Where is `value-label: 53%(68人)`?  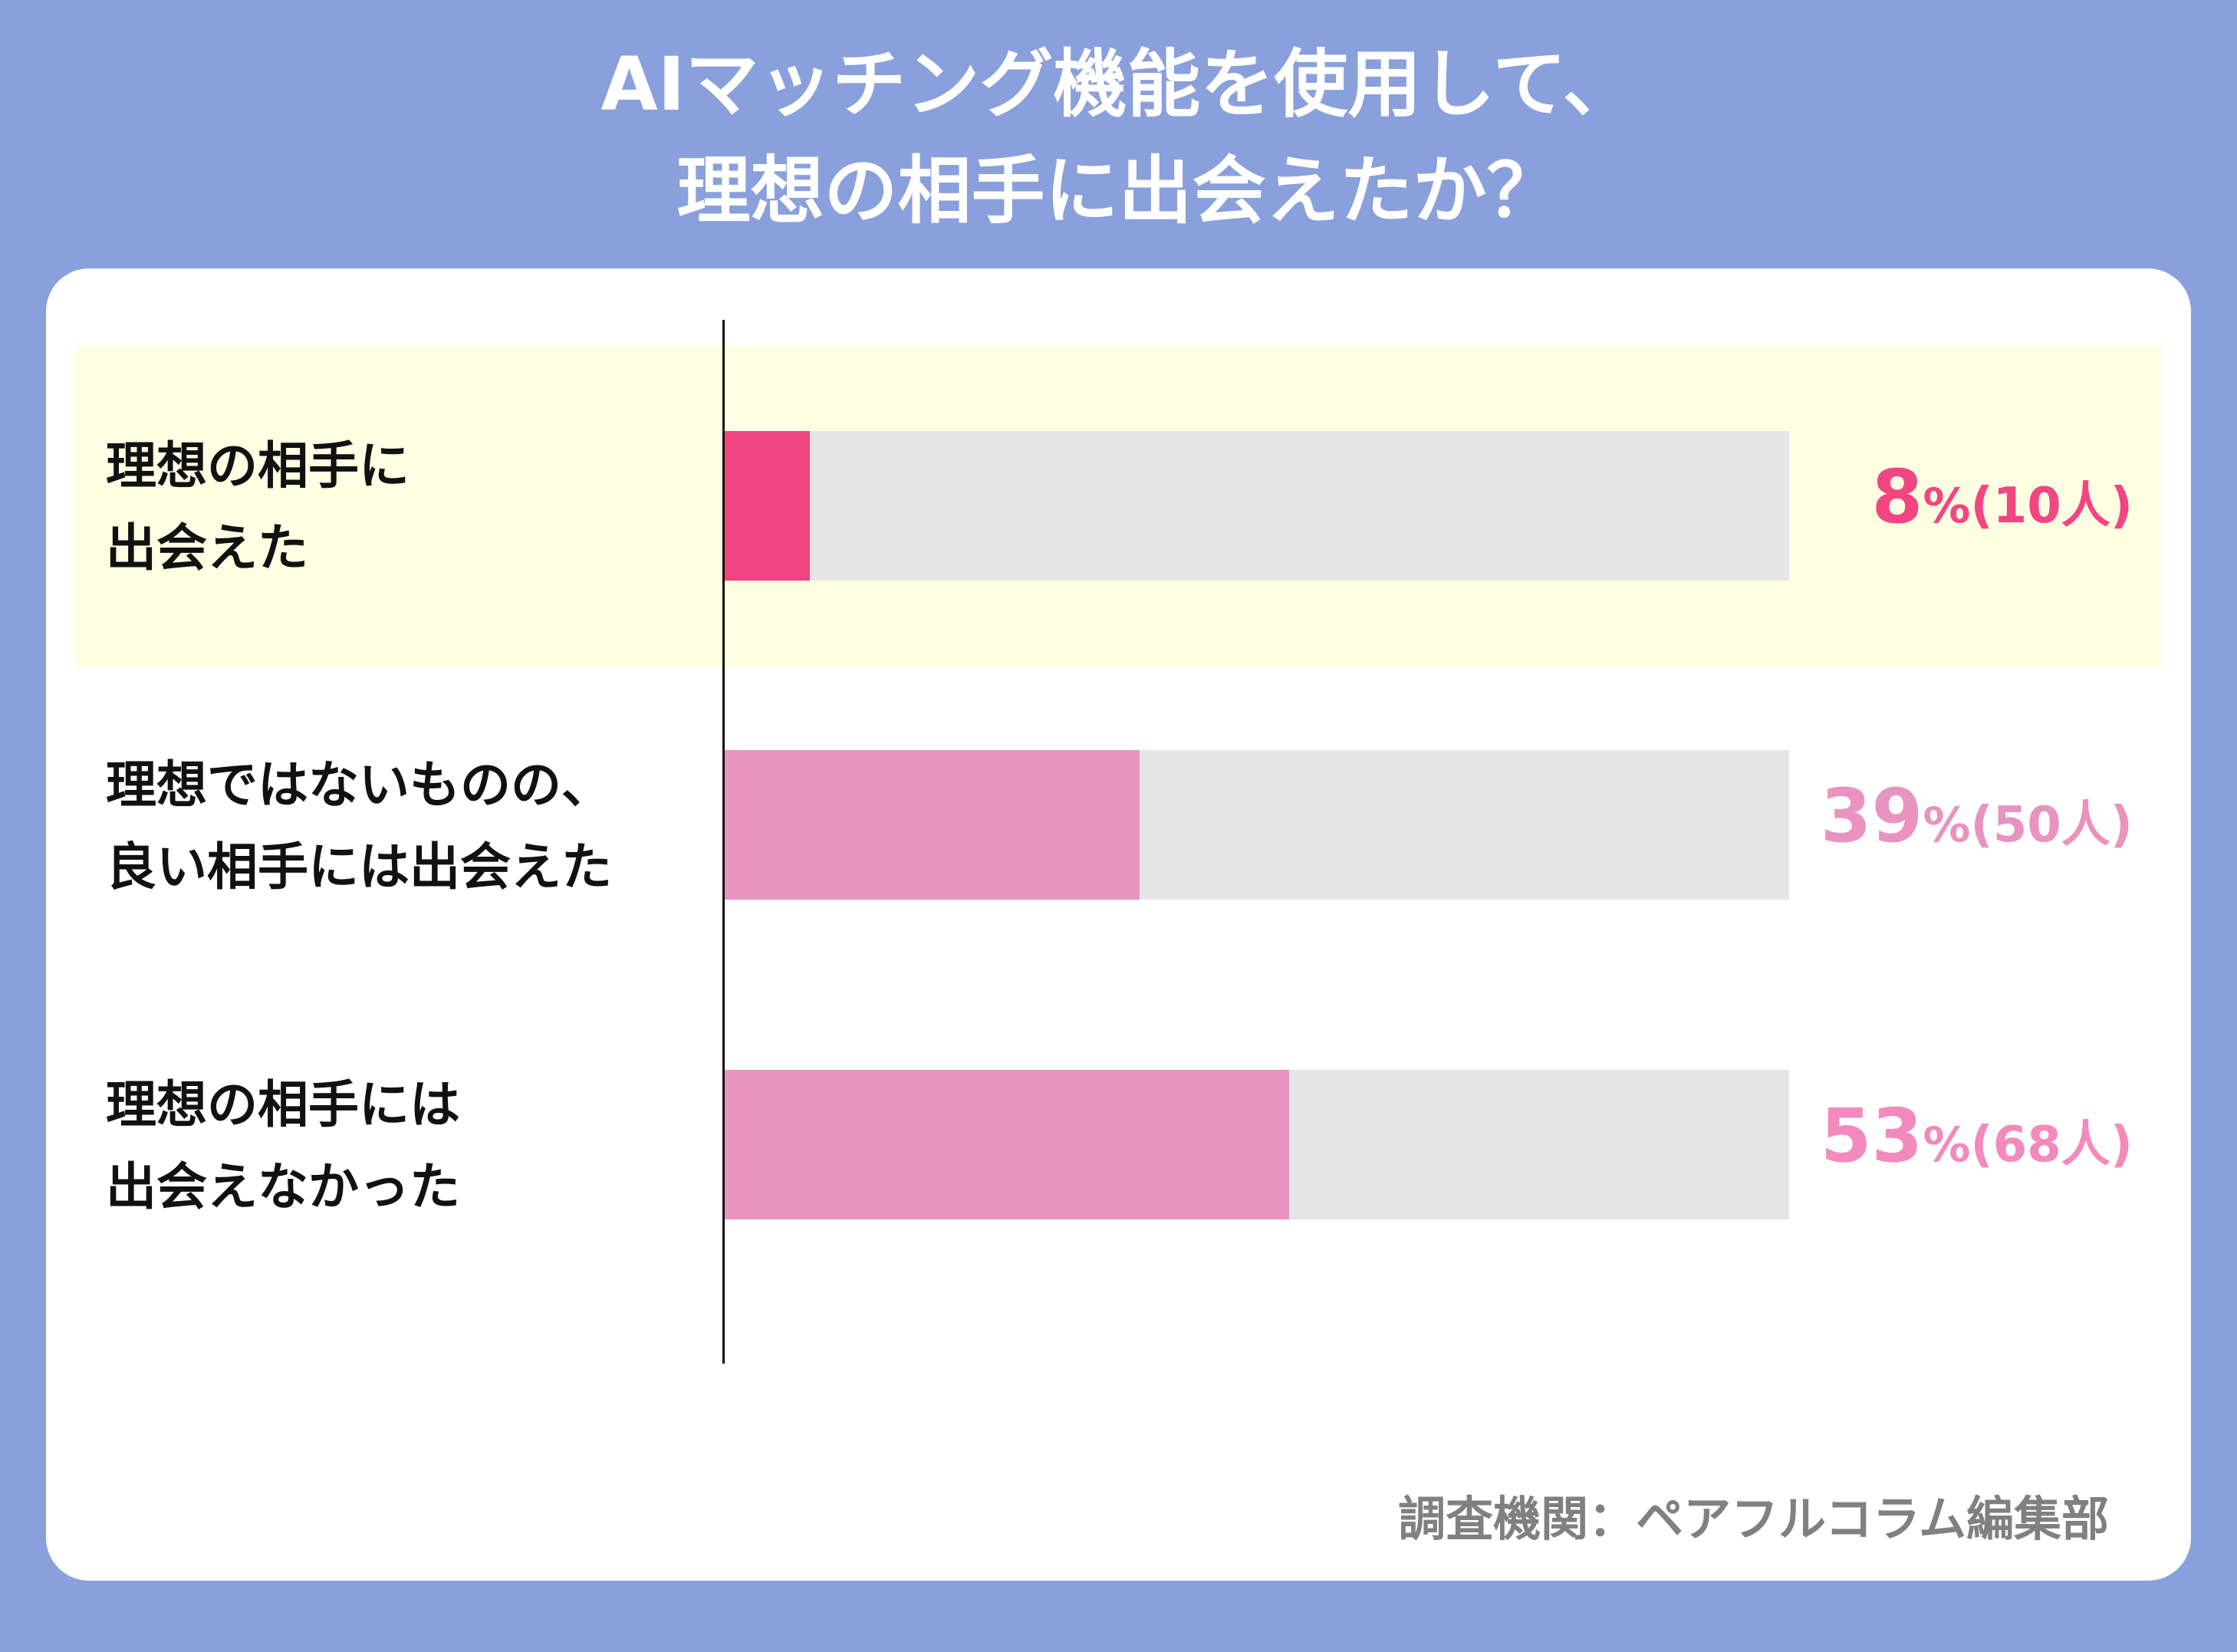
value-label: 53%(68人) is located at coordinates (1977, 1136).